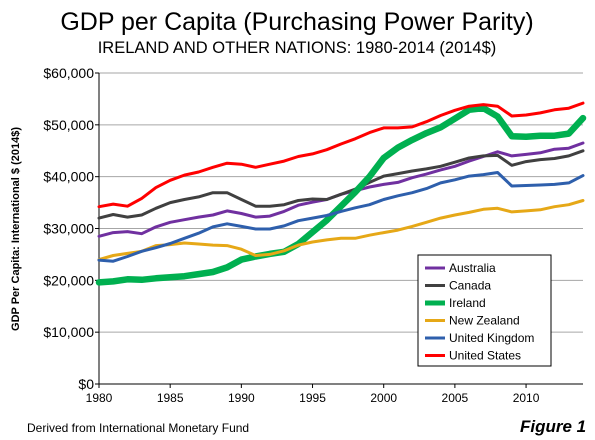 This screenshot has height=440, width=595. What do you see at coordinates (68, 177) in the screenshot?
I see `y-tick-label: $40,000` at bounding box center [68, 177].